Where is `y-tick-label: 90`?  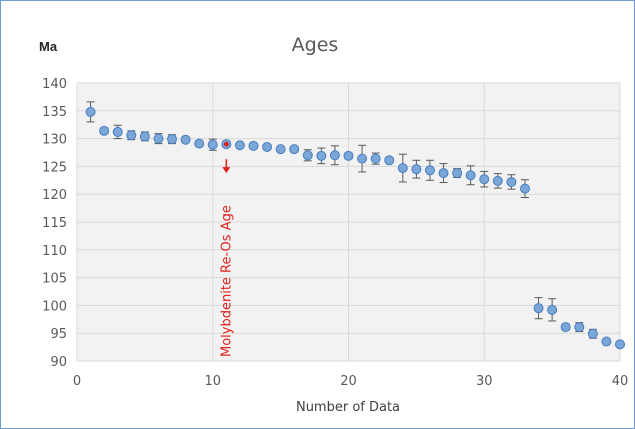
y-tick-label: 90 is located at coordinates (58, 362).